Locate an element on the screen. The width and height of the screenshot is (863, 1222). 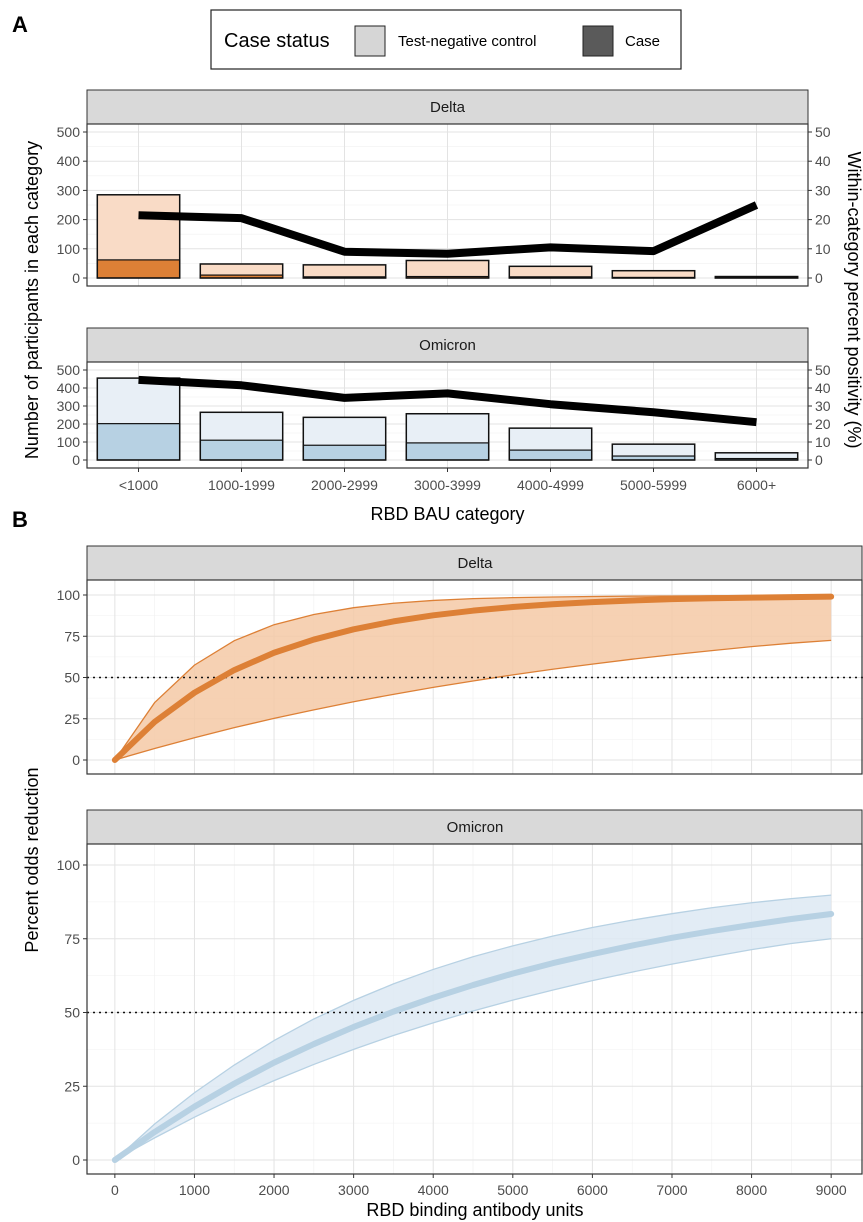
x-tick-label: 2000-2999 is located at coordinates (344, 485).